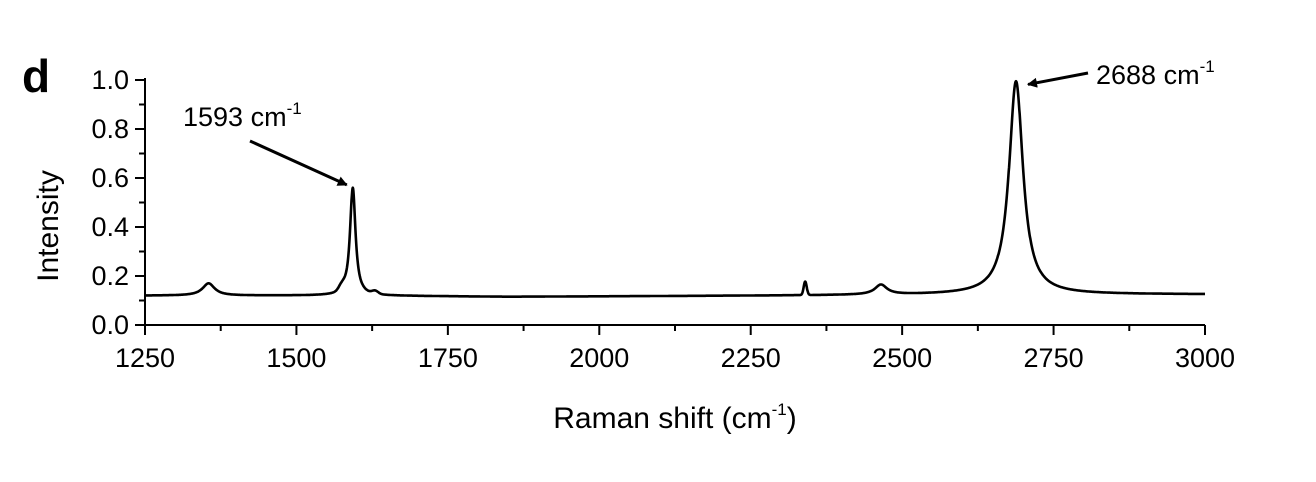 This screenshot has width=1316, height=482. I want to click on annotation-2688: 2688 cm-1, so click(1121, 73).